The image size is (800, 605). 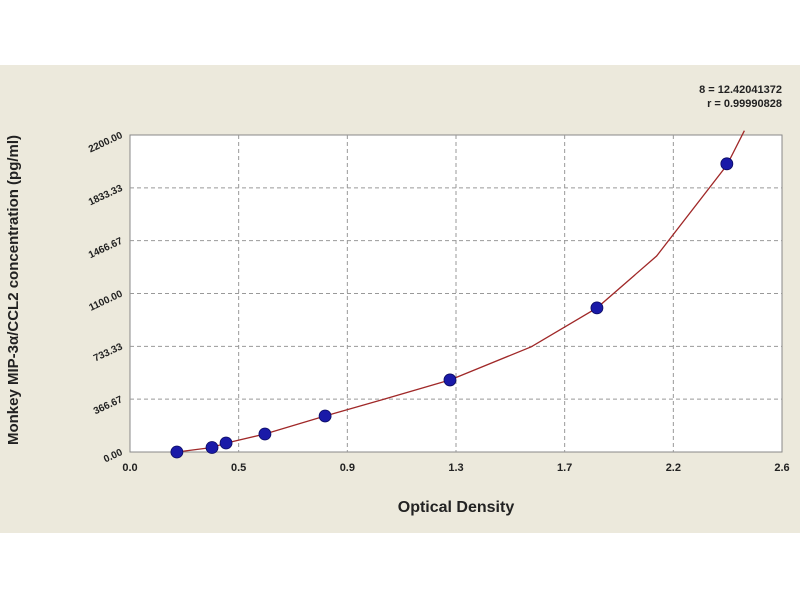 I want to click on x-tick-label: 1.7, so click(x=564, y=468).